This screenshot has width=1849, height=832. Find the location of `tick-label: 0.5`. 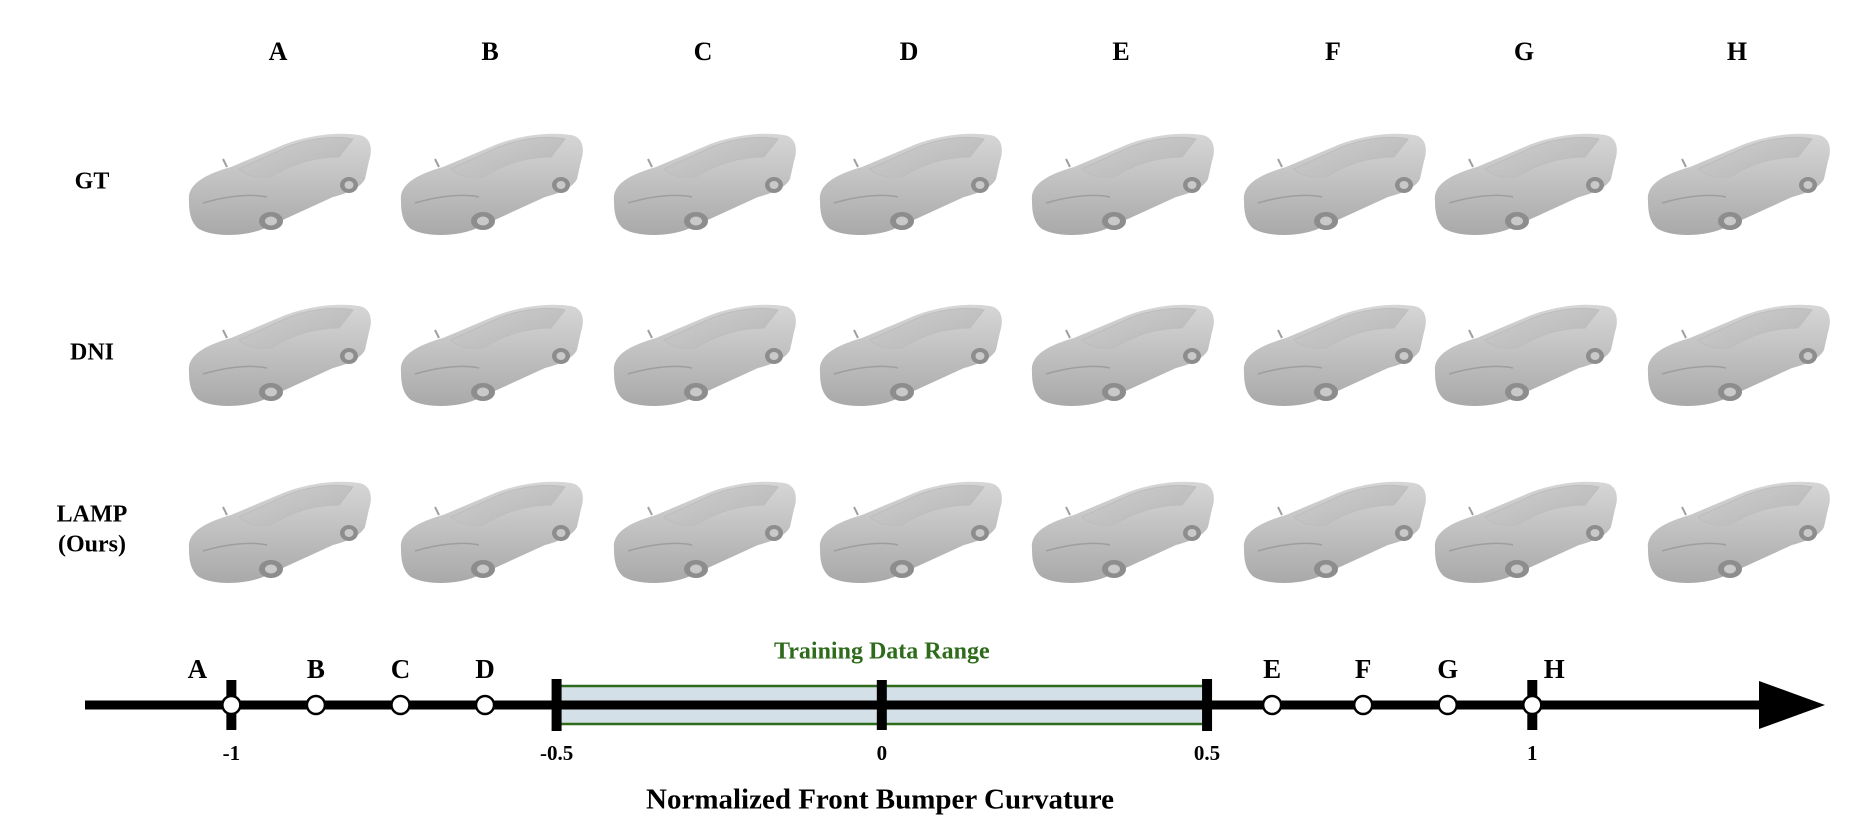

tick-label: 0.5 is located at coordinates (1207, 753).